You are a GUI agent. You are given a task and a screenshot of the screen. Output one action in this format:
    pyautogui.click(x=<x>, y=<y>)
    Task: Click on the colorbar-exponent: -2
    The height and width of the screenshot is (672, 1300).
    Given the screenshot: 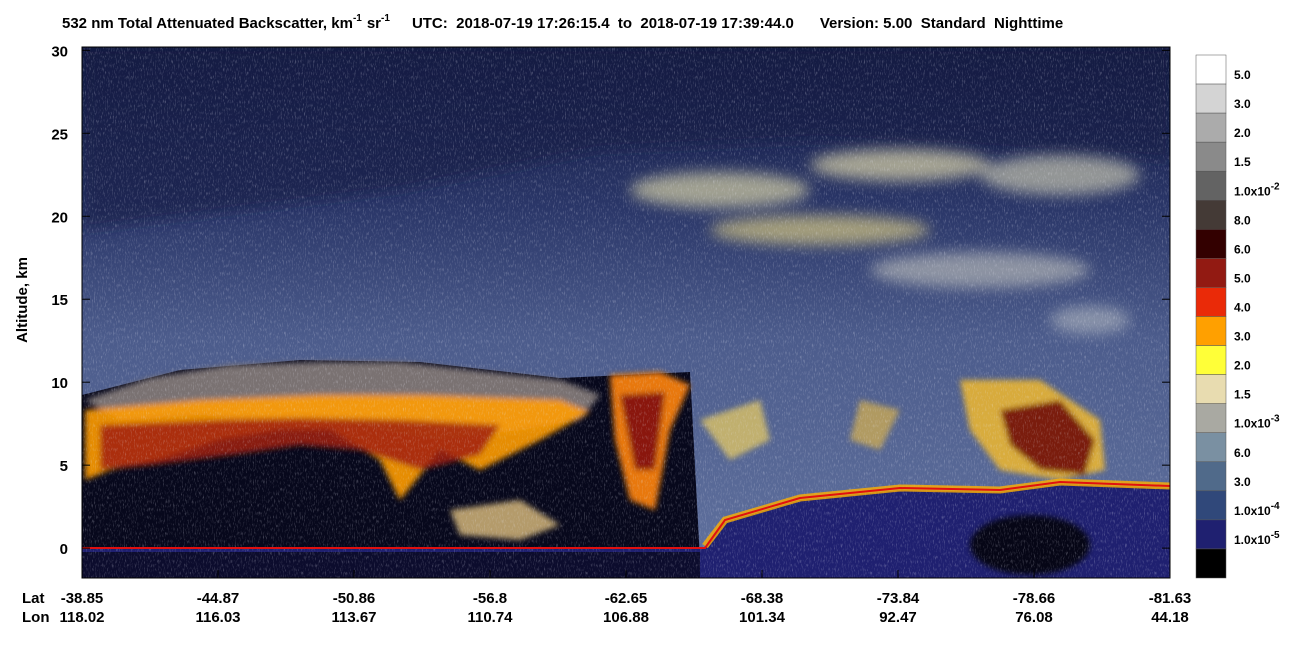 What is the action you would take?
    pyautogui.click(x=1275, y=186)
    